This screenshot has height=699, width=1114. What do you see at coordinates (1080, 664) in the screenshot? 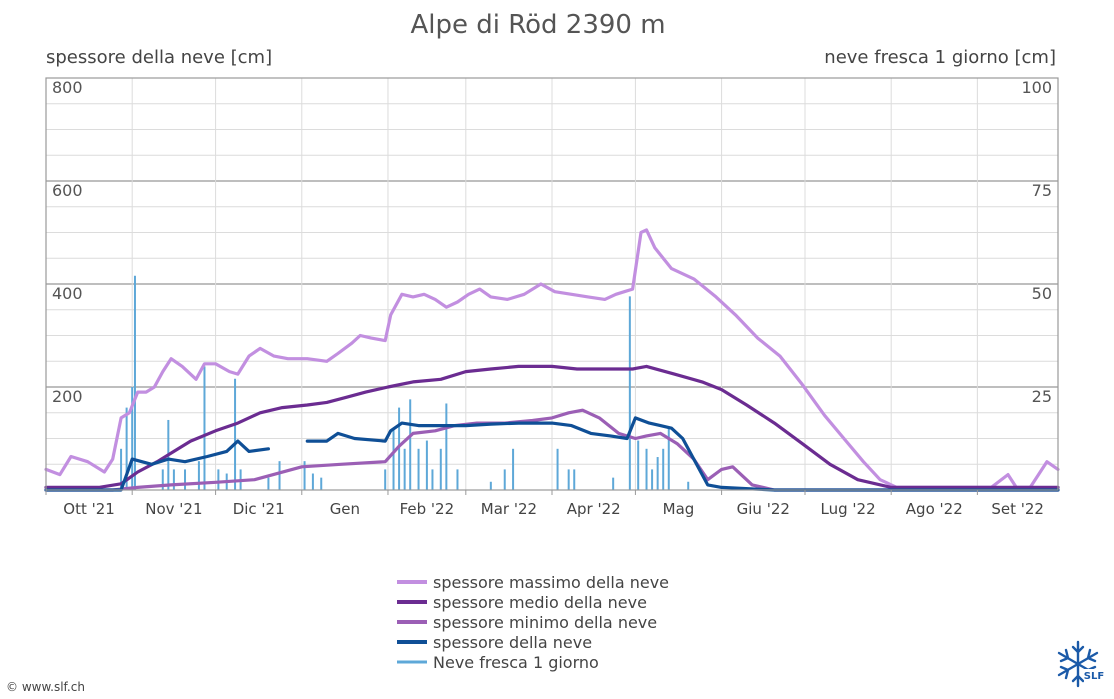
I see `snowflake-icon: SLF` at bounding box center [1080, 664].